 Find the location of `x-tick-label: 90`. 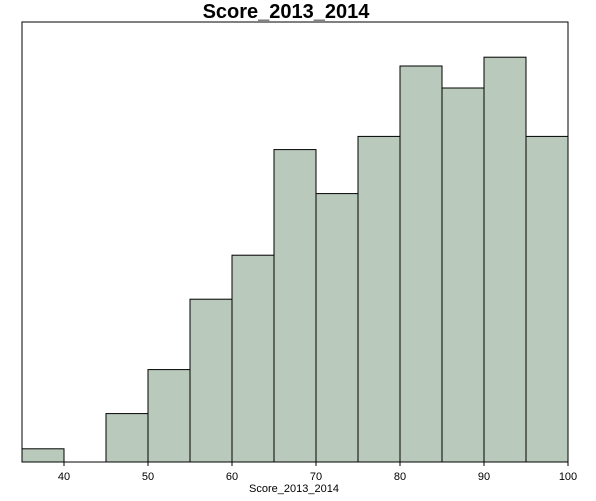

x-tick-label: 90 is located at coordinates (484, 477).